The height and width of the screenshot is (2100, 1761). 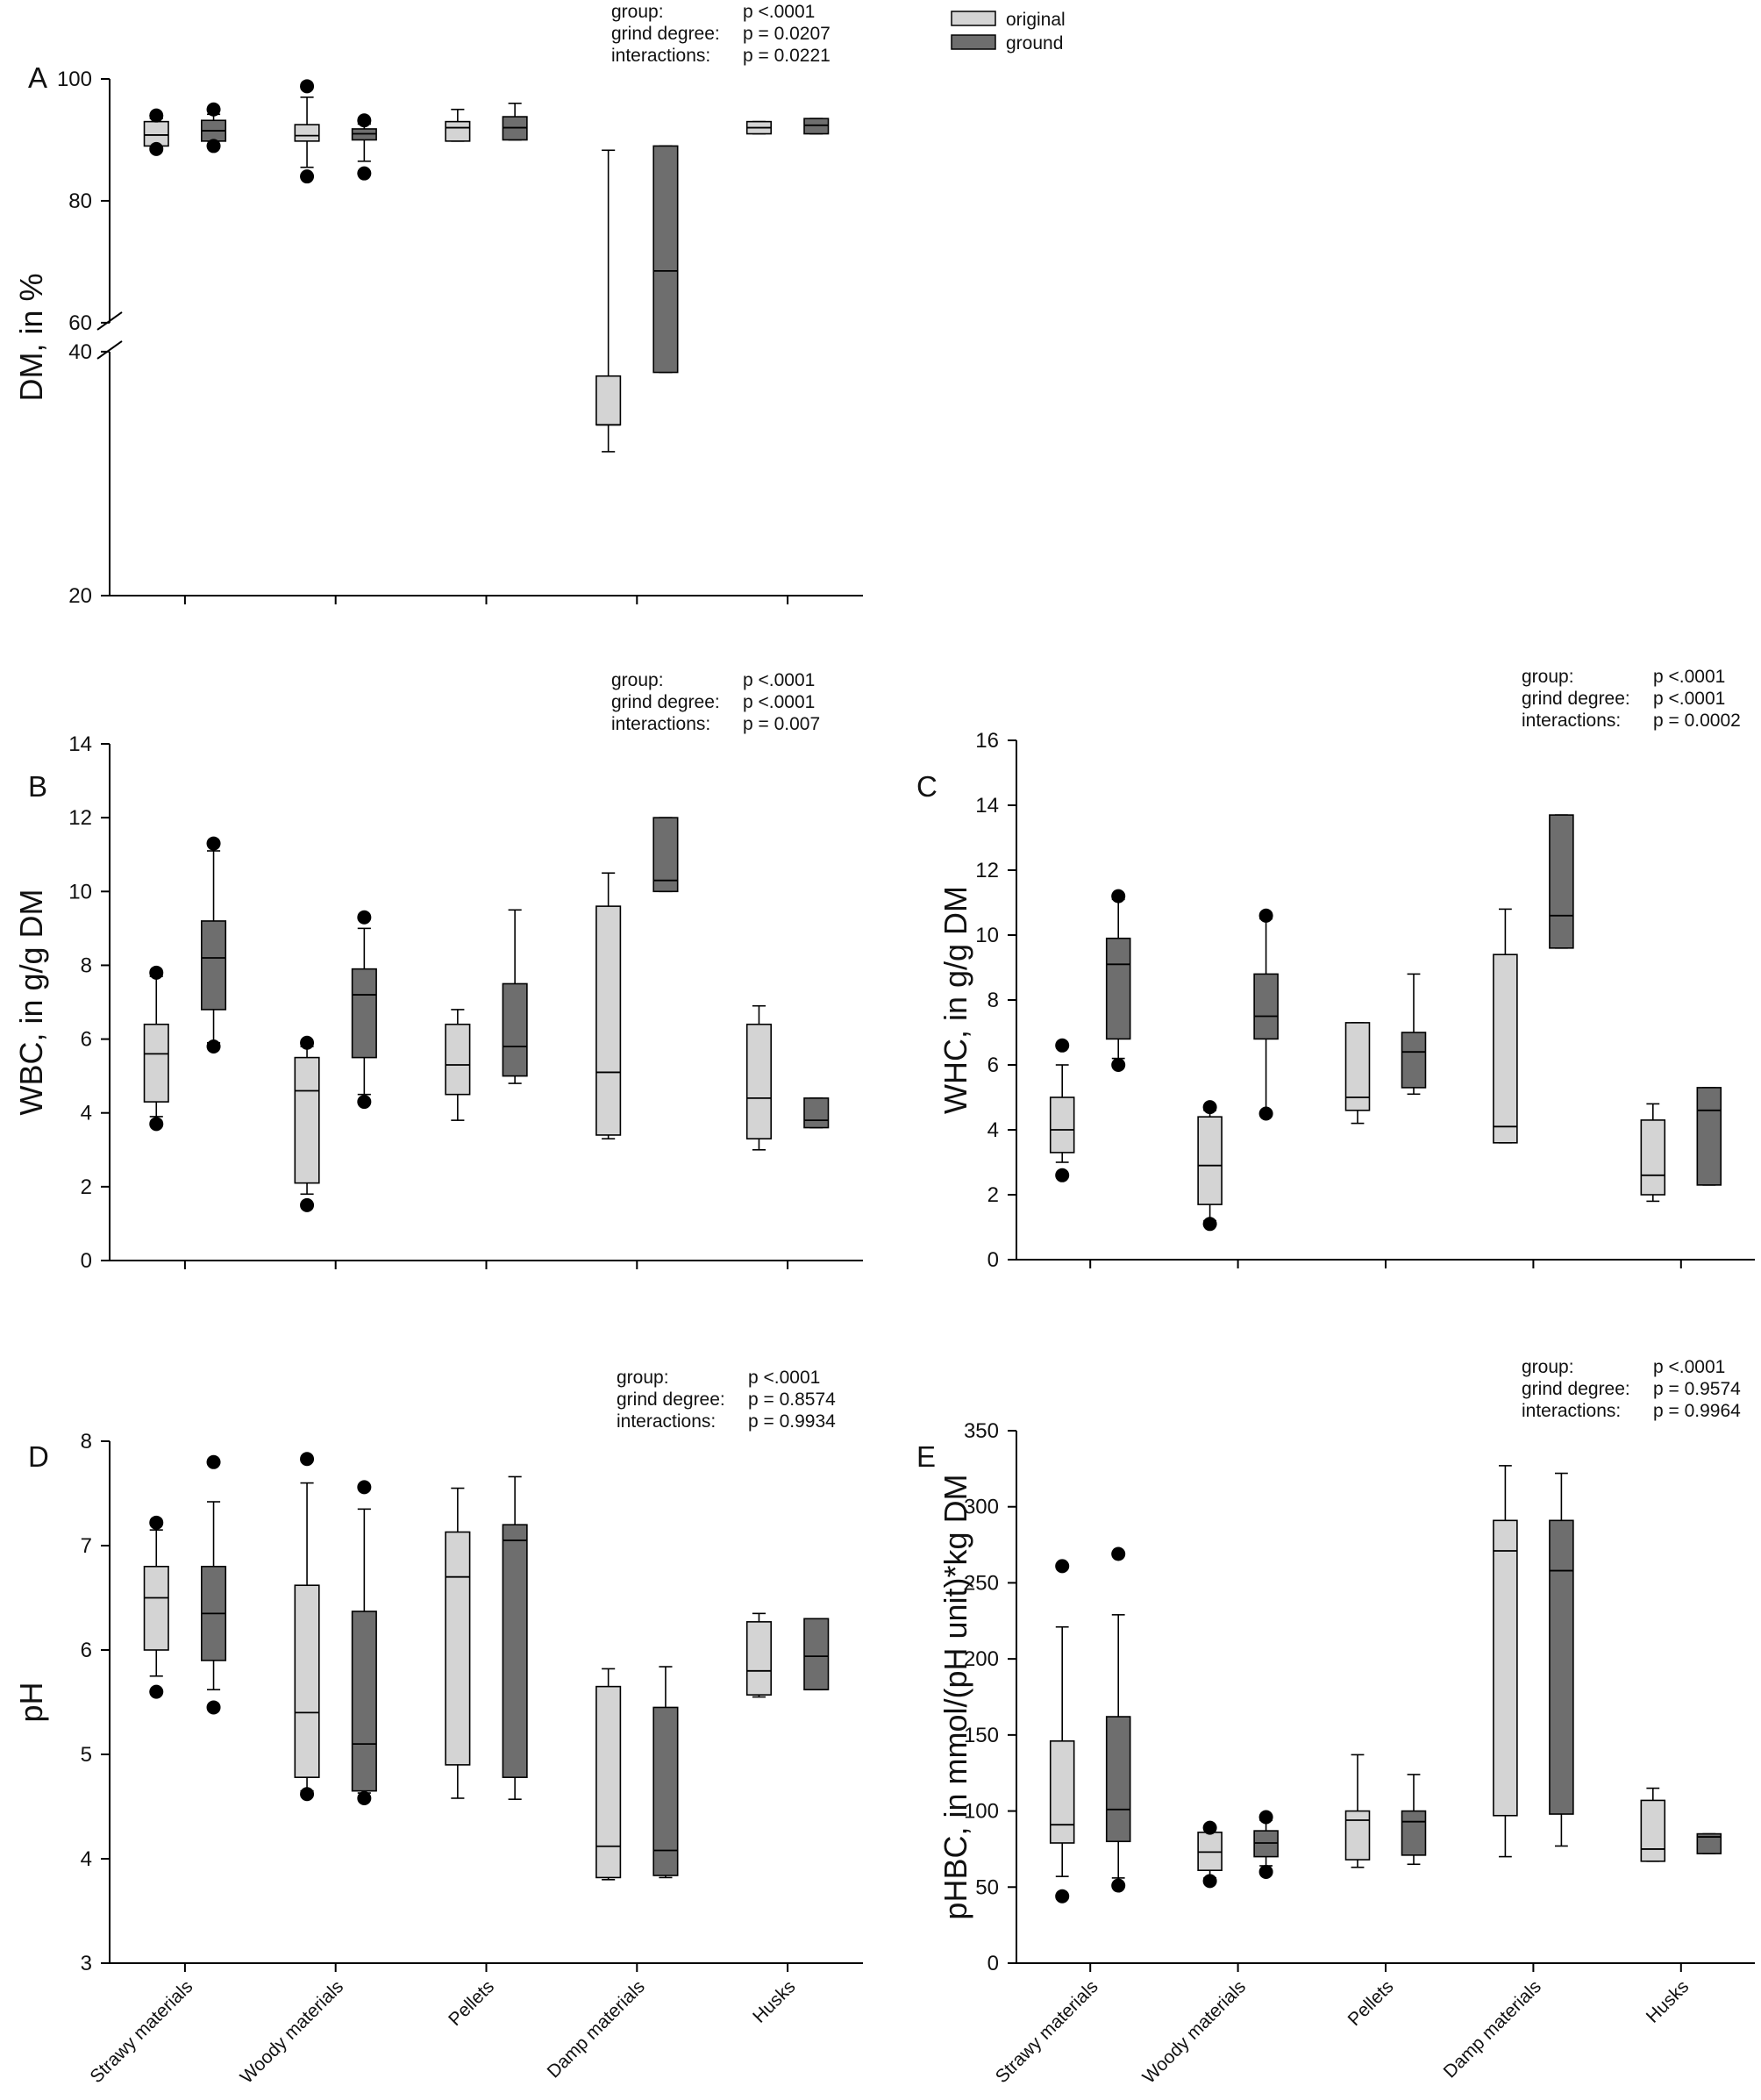 What do you see at coordinates (981, 1659) in the screenshot?
I see `y-tick-label: 200` at bounding box center [981, 1659].